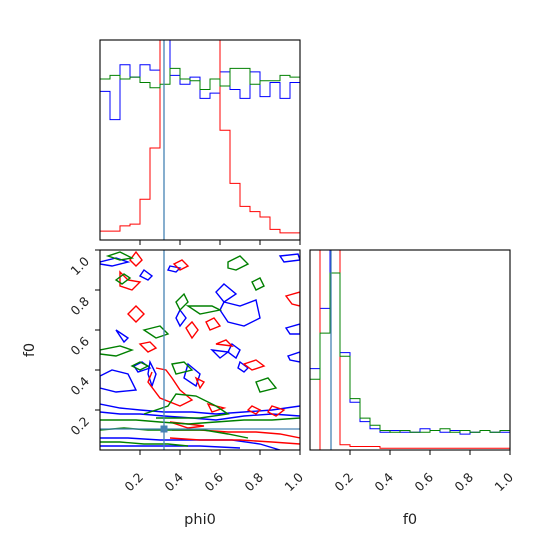  Describe the element at coordinates (293, 481) in the screenshot. I see `contour-x-tick-label-4: 1.0` at that location.